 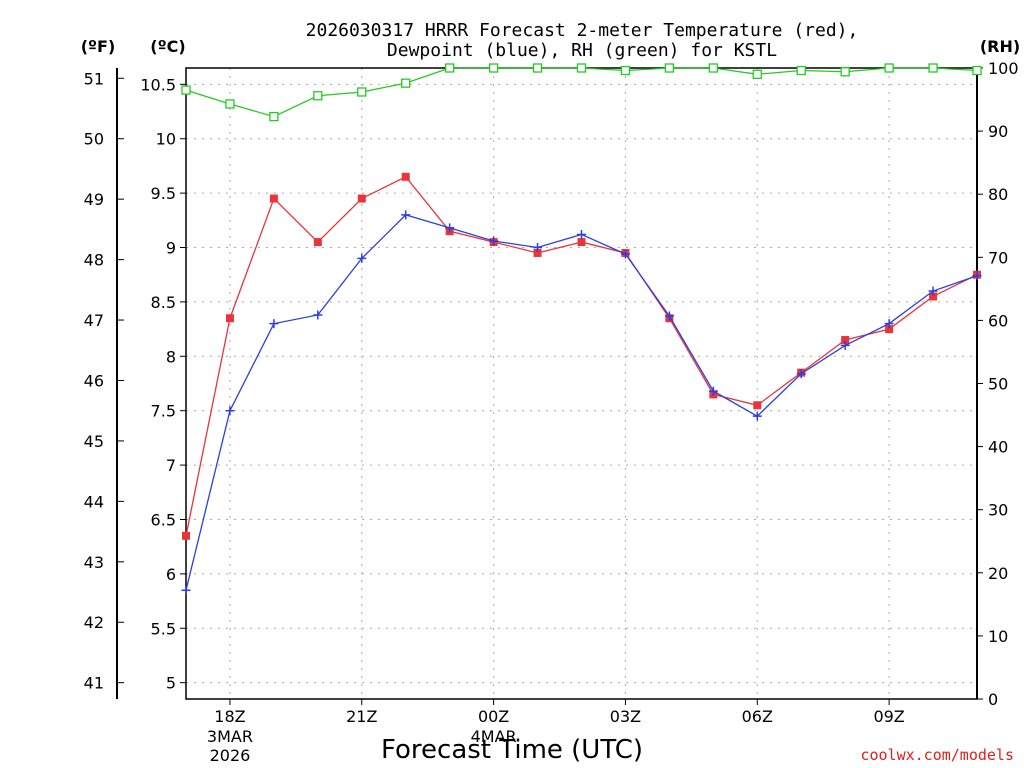 I want to click on x-tick-label: 18Z, so click(x=229, y=716).